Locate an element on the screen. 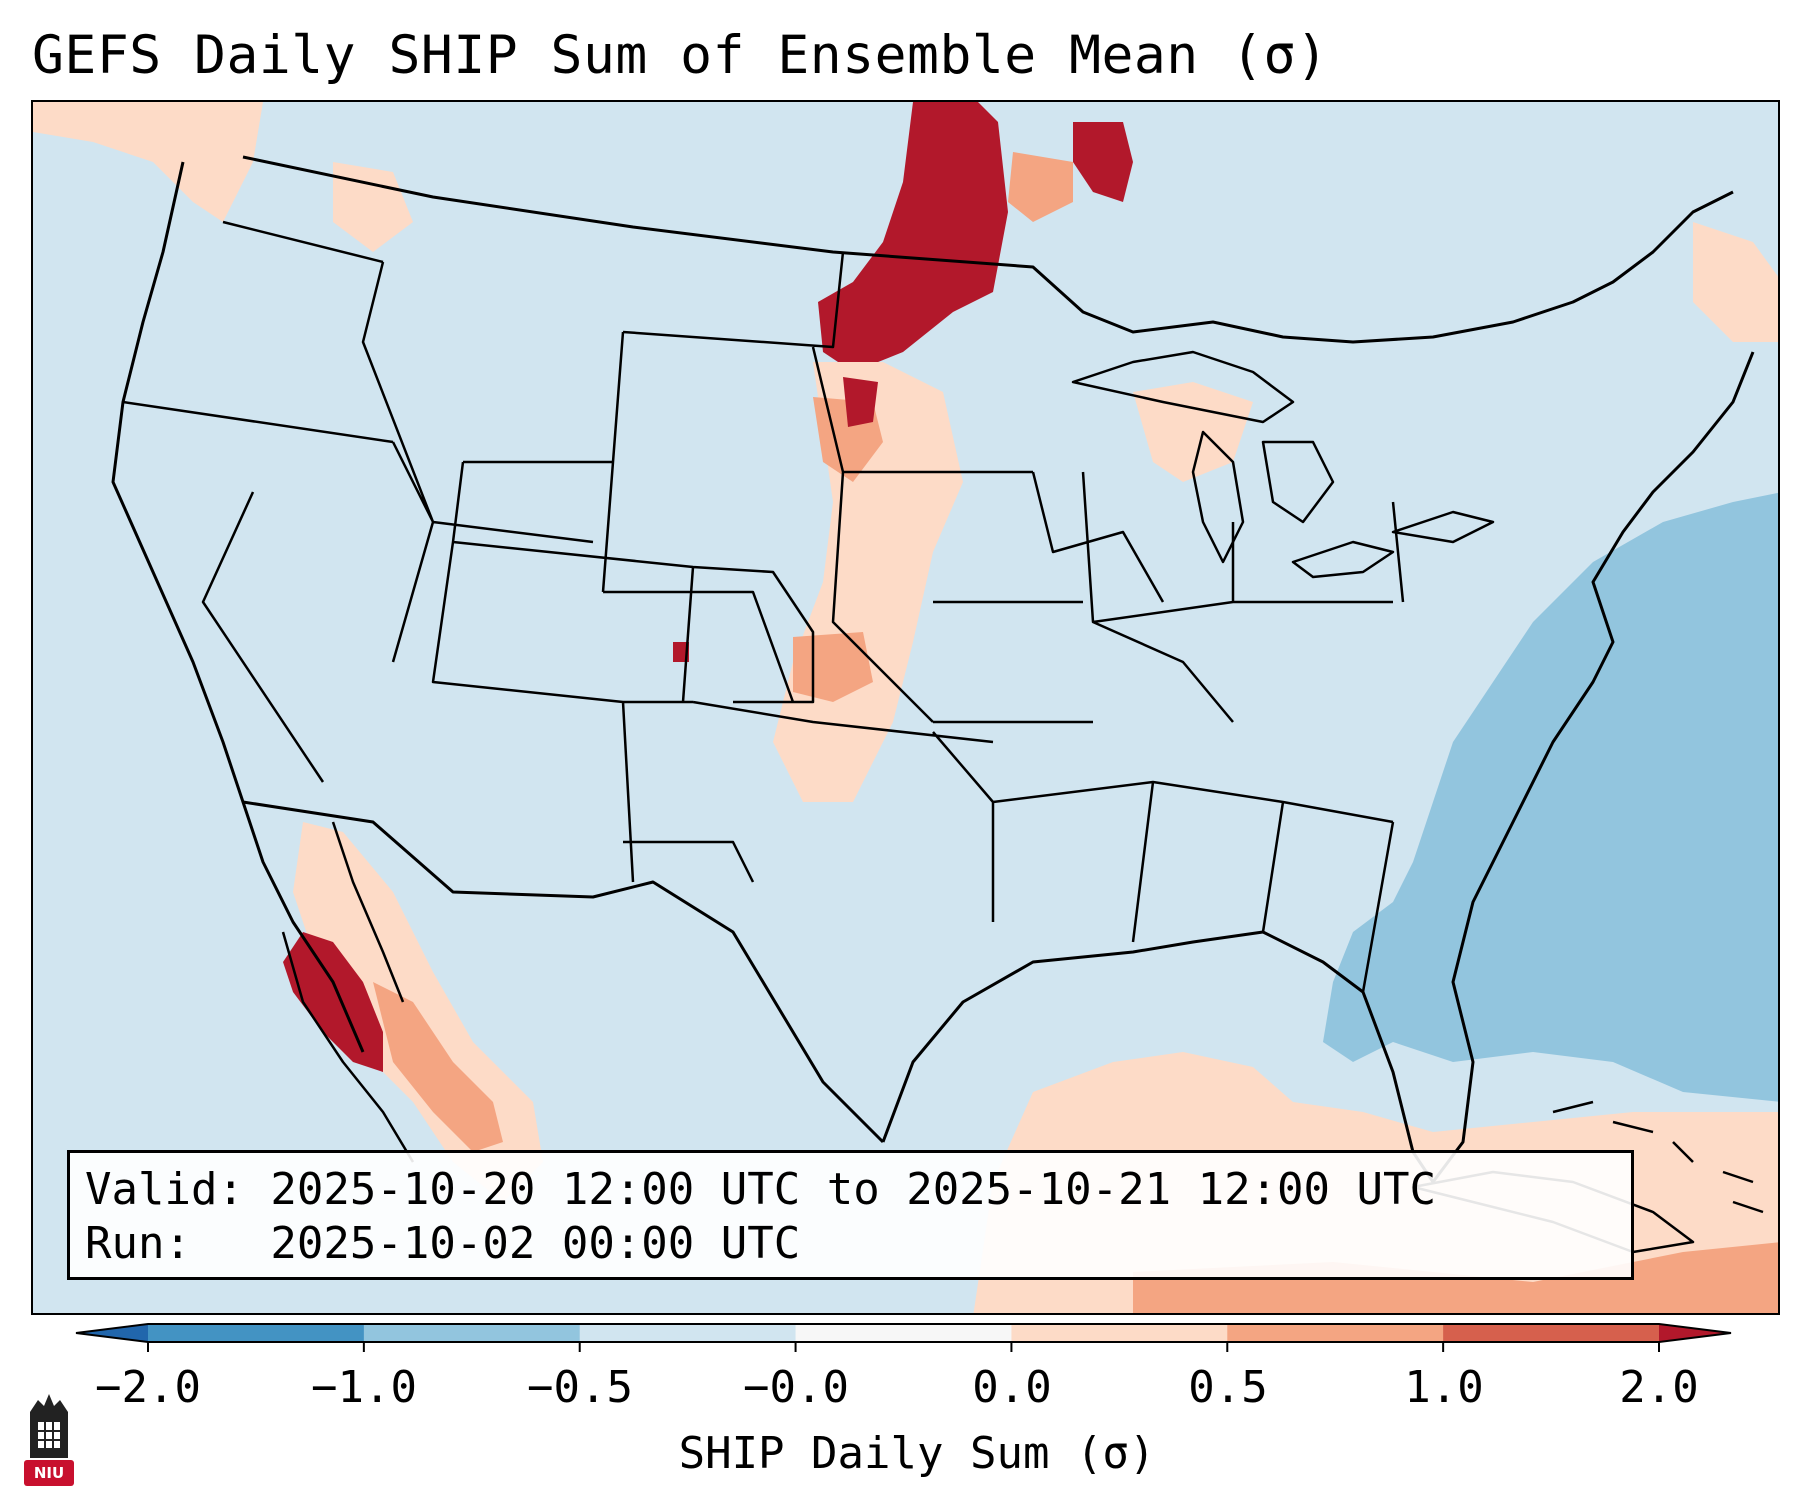 Image resolution: width=1803 pixels, height=1506 pixels. colorbar-bins is located at coordinates (904, 1333).